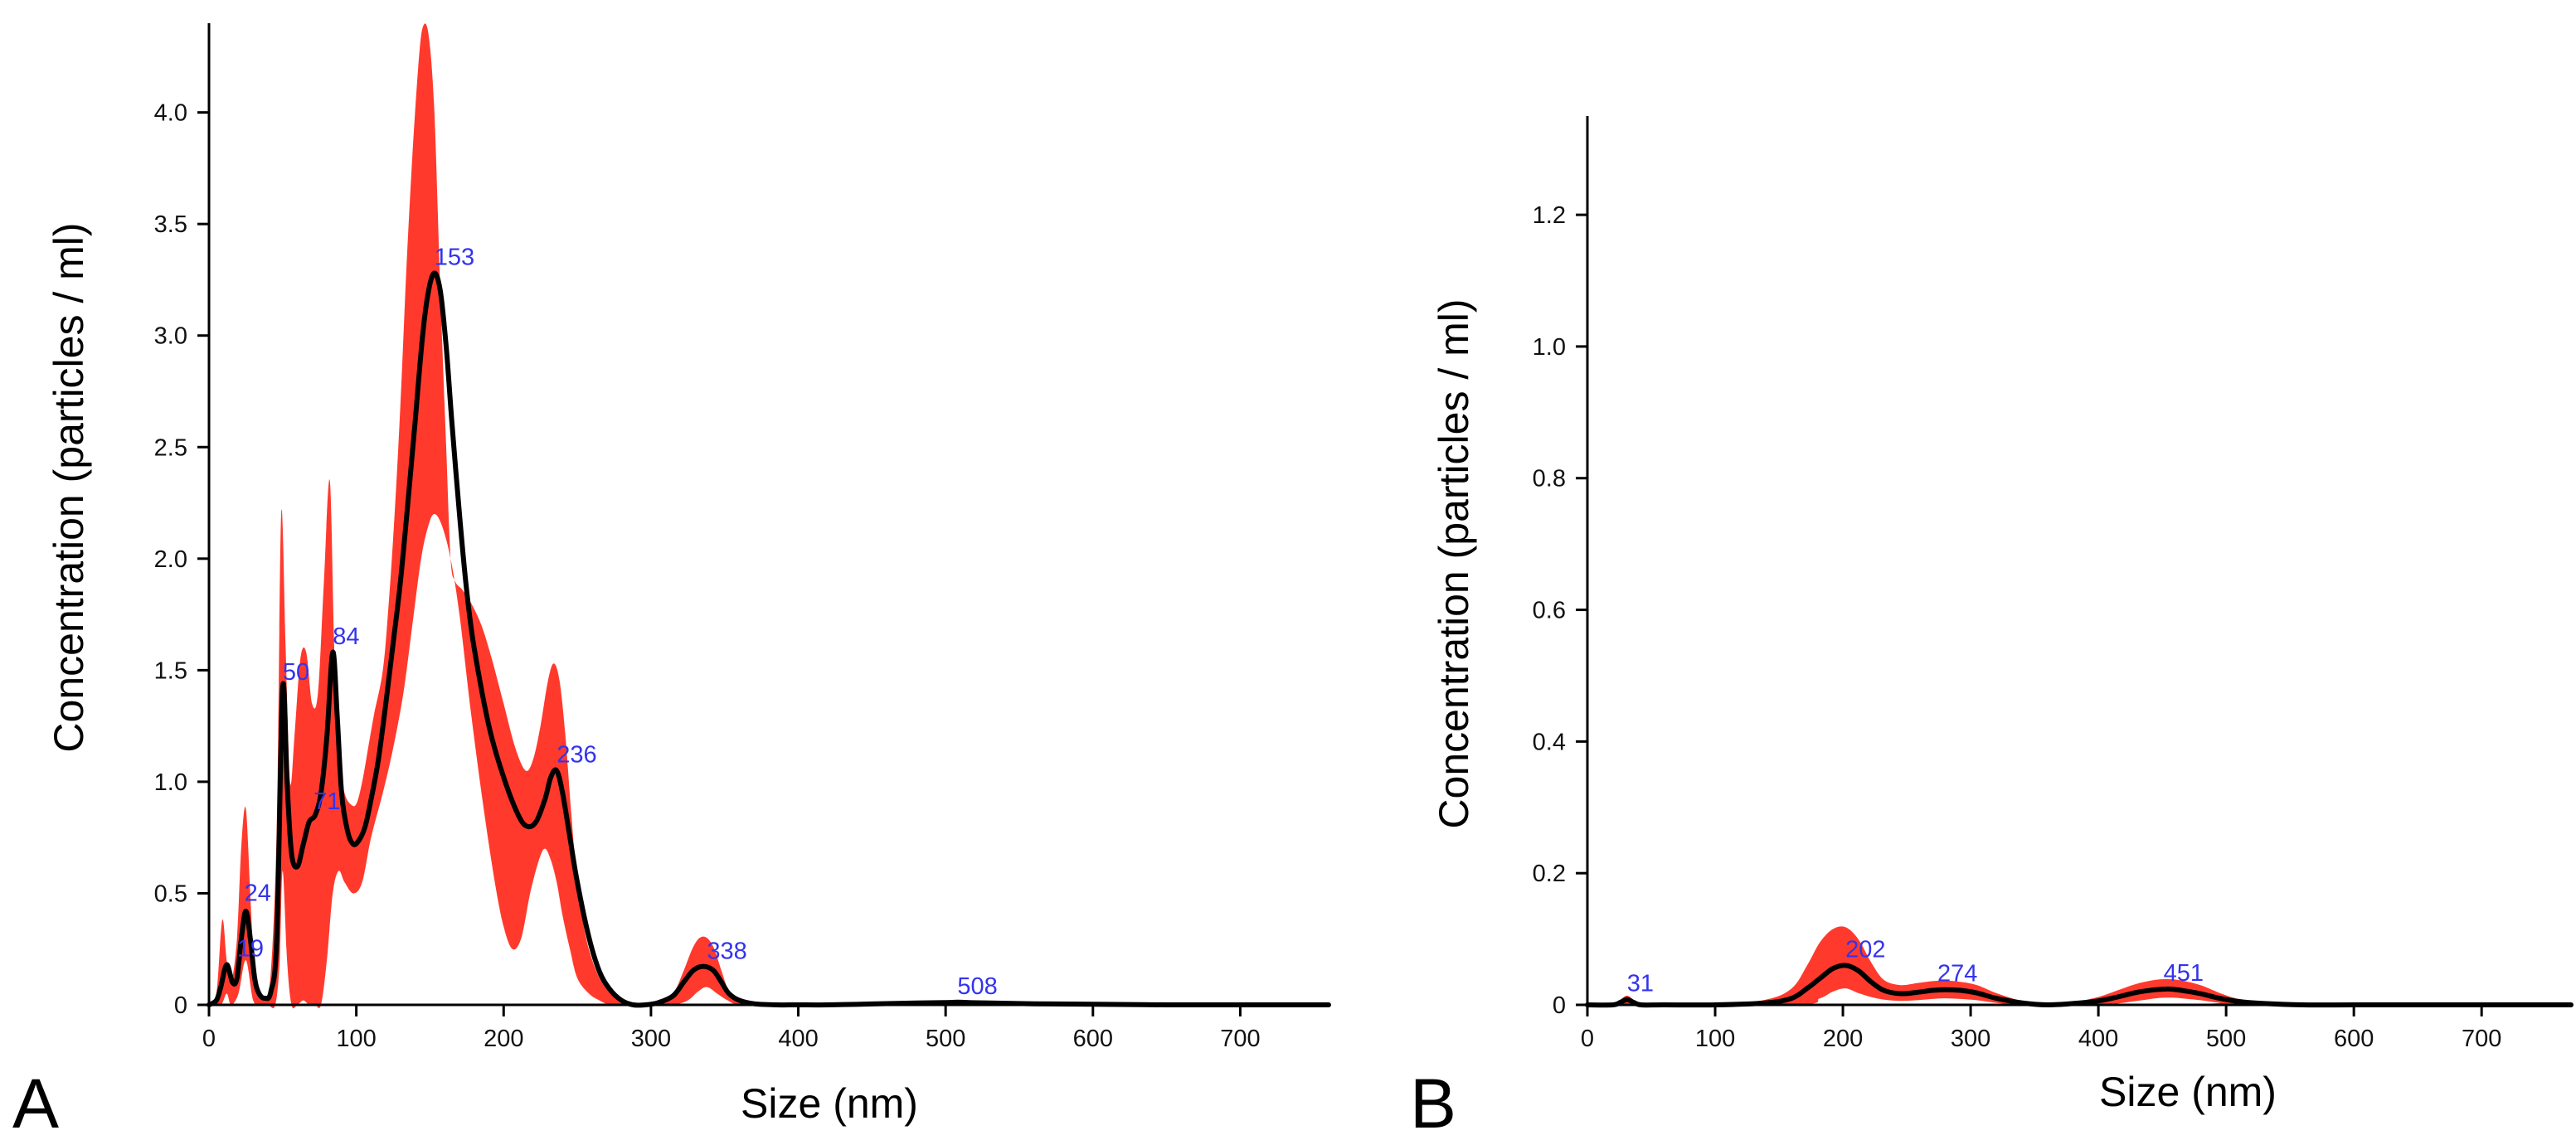  What do you see at coordinates (1093, 1039) in the screenshot?
I see `panel-a-x-tick-label: 600` at bounding box center [1093, 1039].